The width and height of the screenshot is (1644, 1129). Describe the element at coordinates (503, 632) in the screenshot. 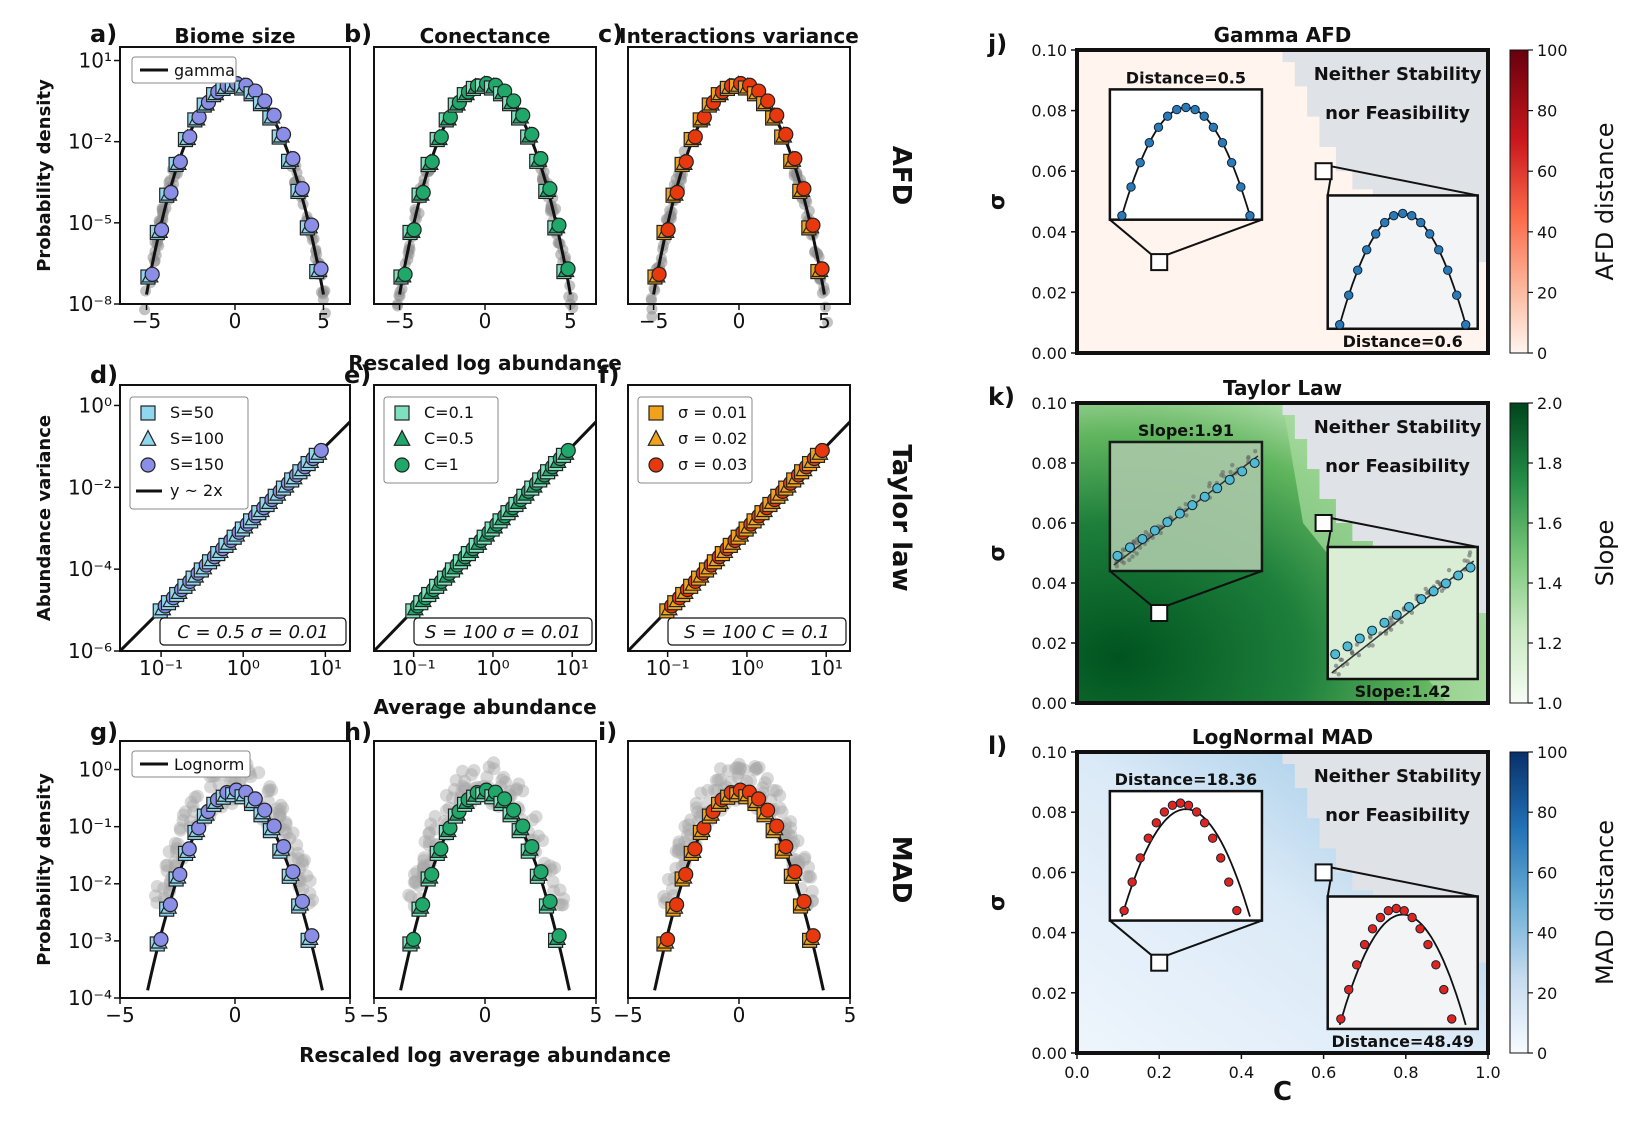

I see `fixed-params-label: S = 100 σ = 0.01` at that location.